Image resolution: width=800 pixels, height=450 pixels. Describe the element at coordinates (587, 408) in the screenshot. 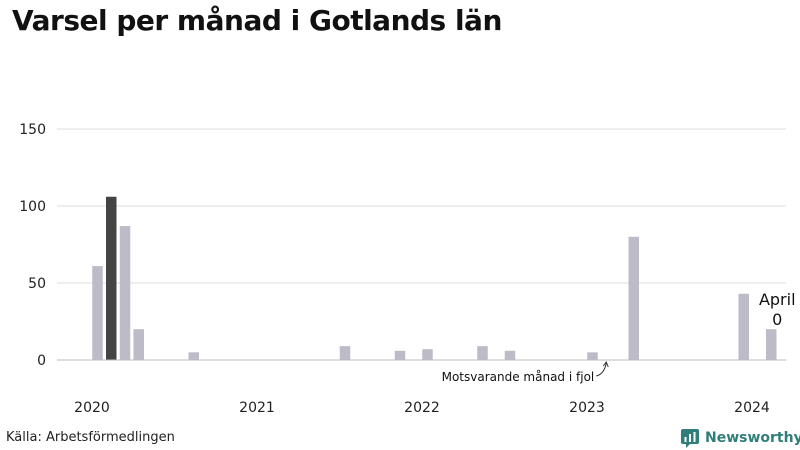

I see `x-tick-label: 2023` at that location.